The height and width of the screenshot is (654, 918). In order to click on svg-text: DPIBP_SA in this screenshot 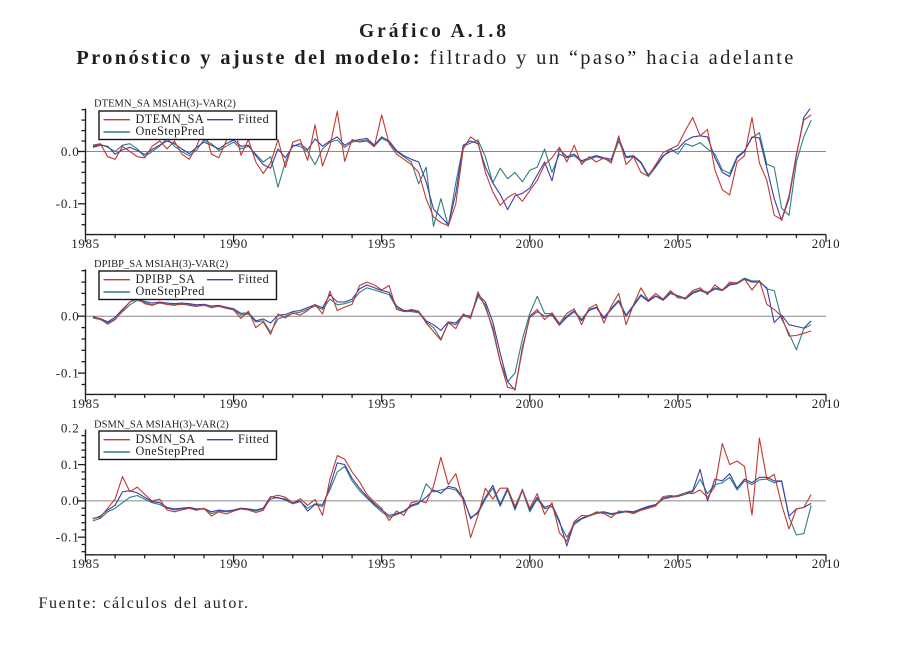, I will do `click(166, 279)`.